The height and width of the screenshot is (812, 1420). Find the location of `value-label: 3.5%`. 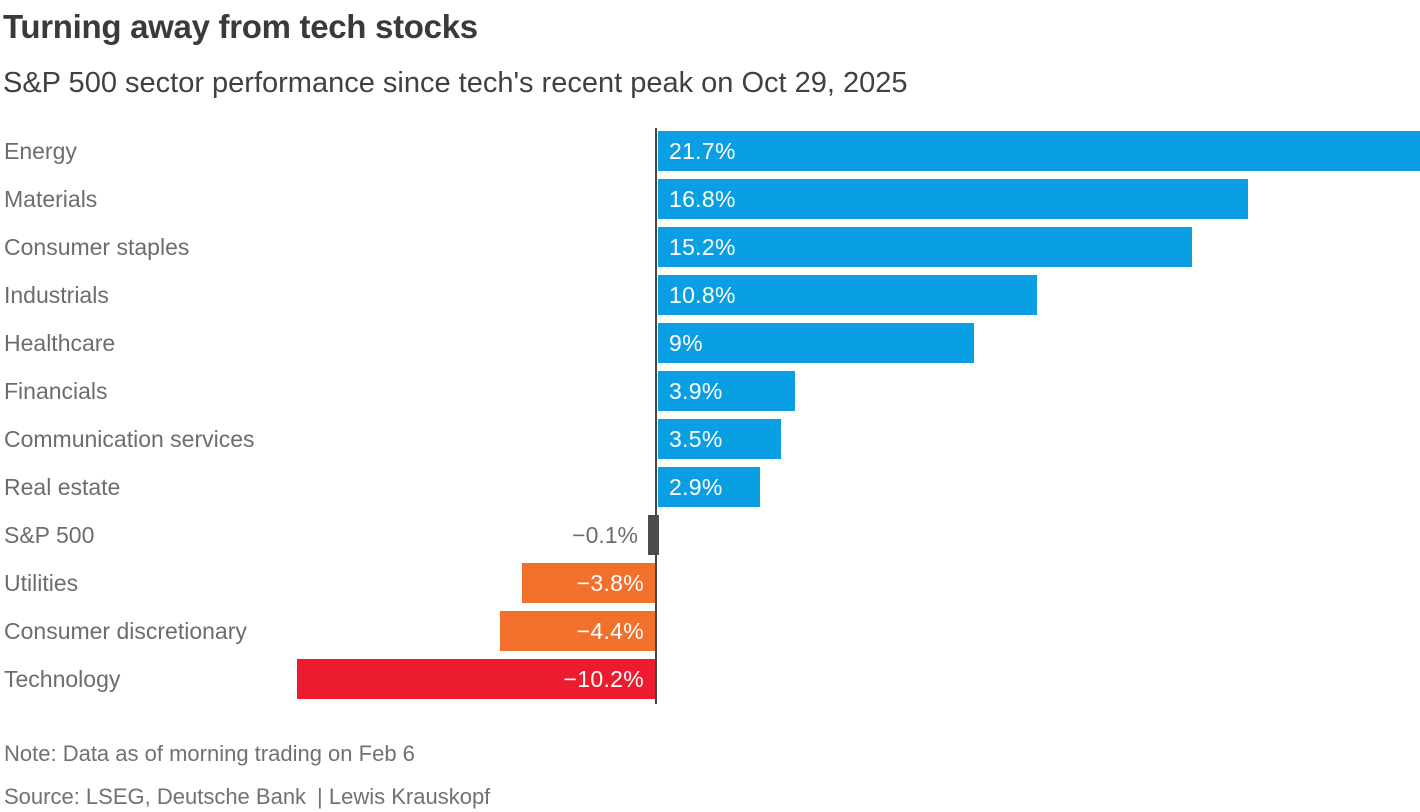

value-label: 3.5% is located at coordinates (696, 439).